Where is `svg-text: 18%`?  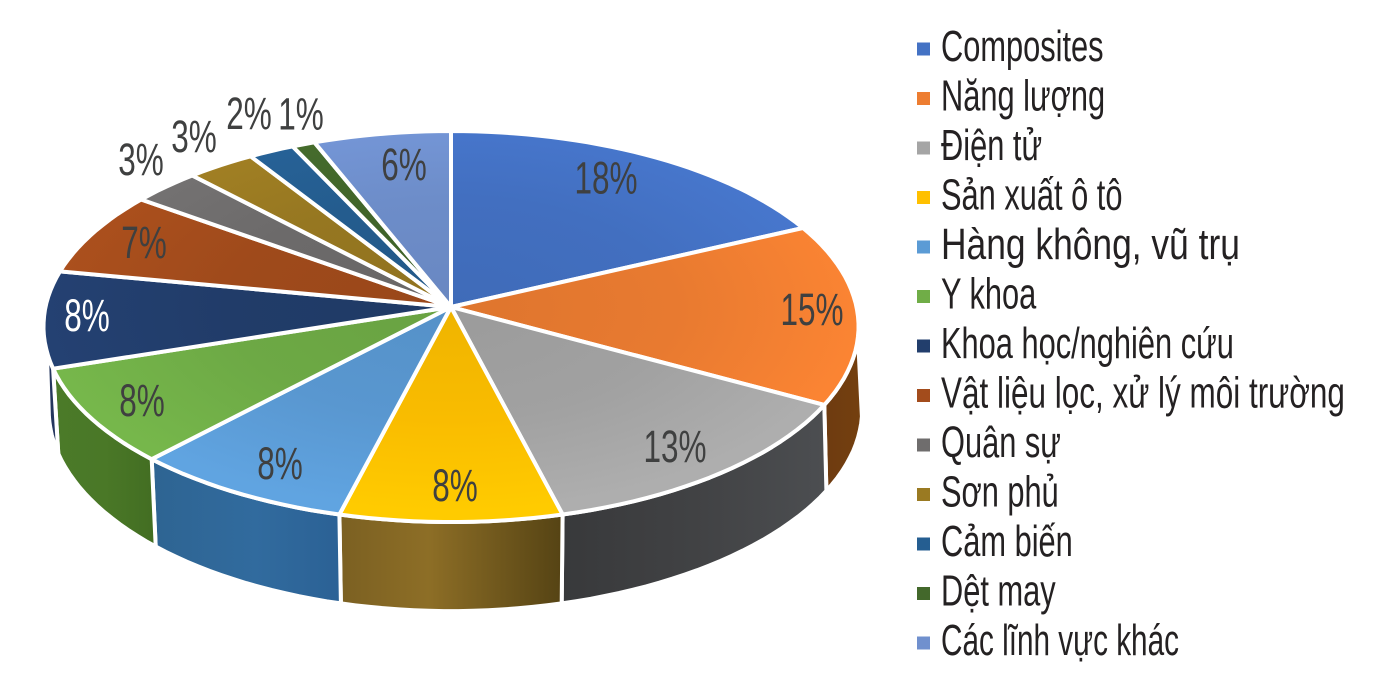 svg-text: 18% is located at coordinates (605, 179).